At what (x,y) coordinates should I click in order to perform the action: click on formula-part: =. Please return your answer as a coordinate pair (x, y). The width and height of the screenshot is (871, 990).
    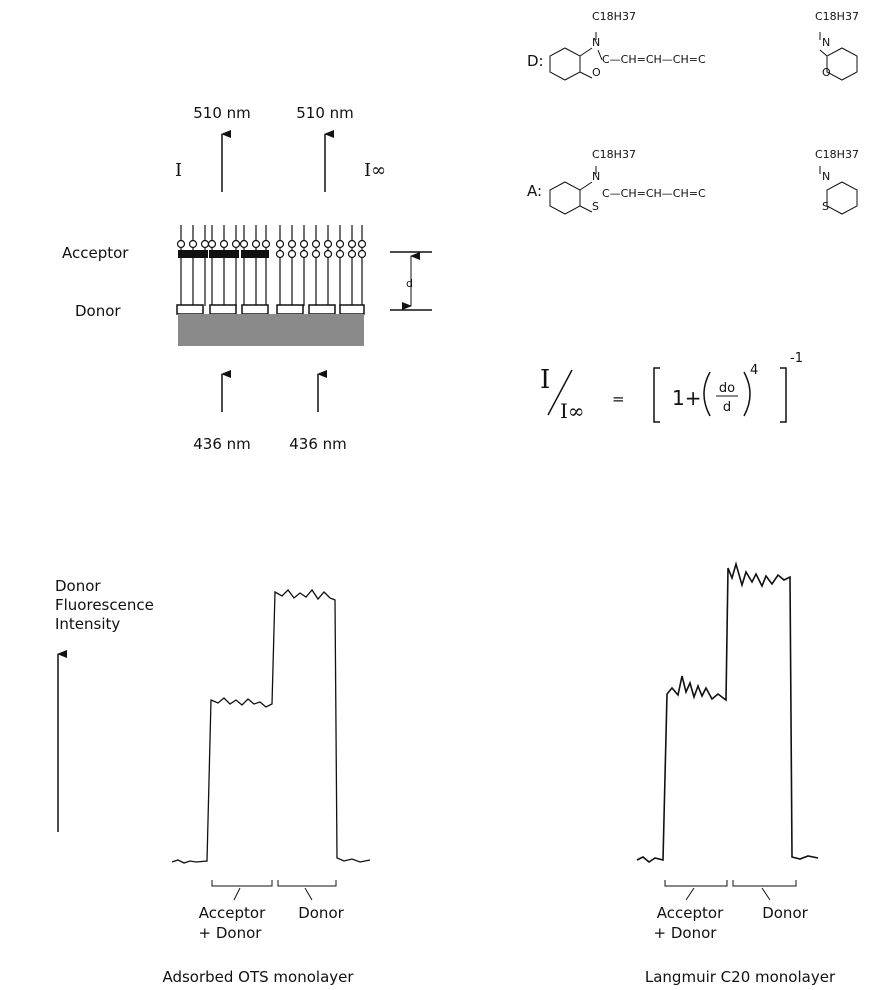
    Looking at the image, I should click on (618, 399).